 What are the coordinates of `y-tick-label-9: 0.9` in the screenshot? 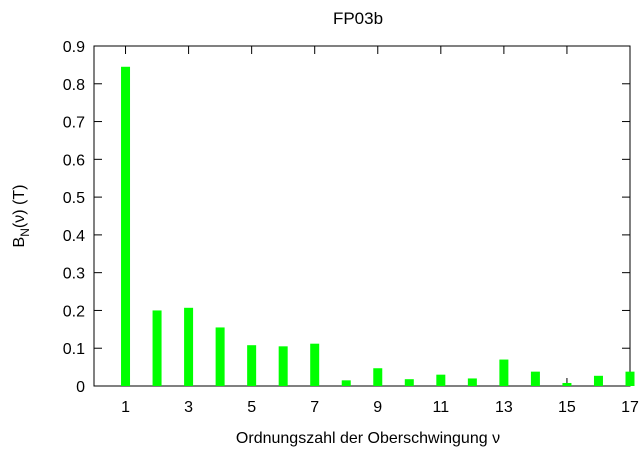 It's located at (74, 47).